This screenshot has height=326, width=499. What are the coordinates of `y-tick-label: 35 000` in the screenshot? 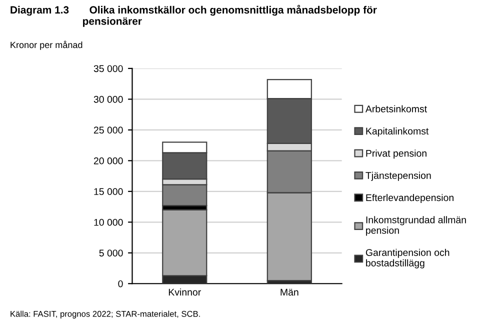 It's located at (108, 68).